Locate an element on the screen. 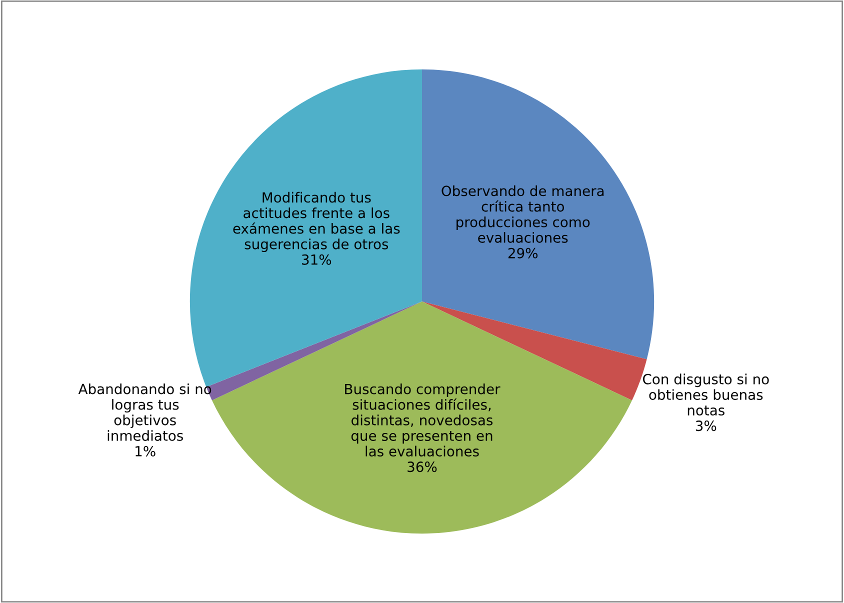  pie-slice is located at coordinates (538, 214).